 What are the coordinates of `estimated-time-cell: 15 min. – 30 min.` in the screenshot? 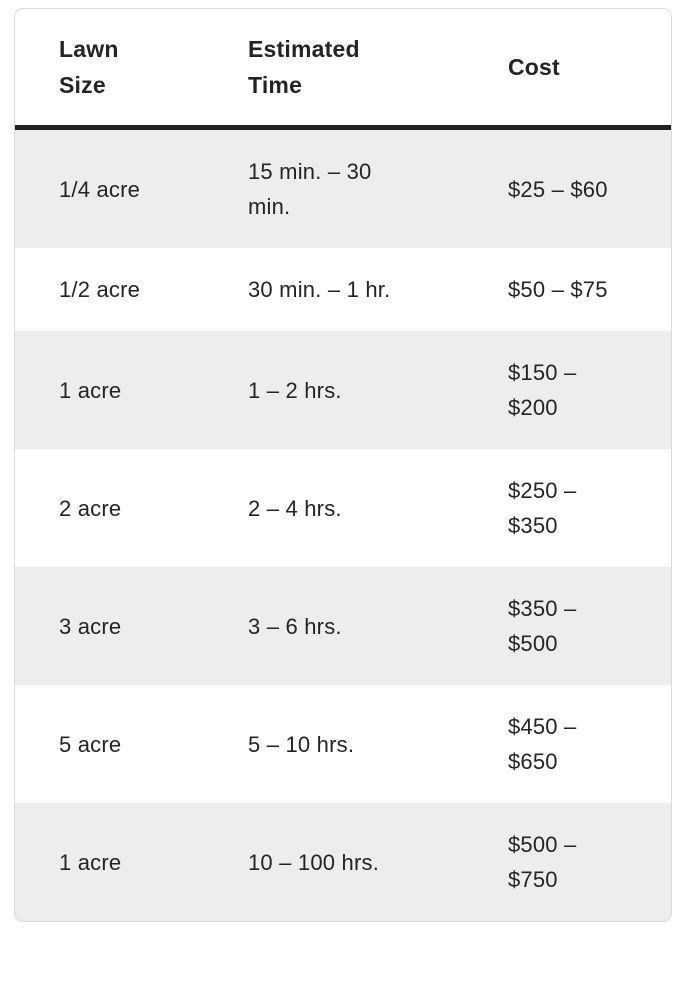 It's located at (310, 189).